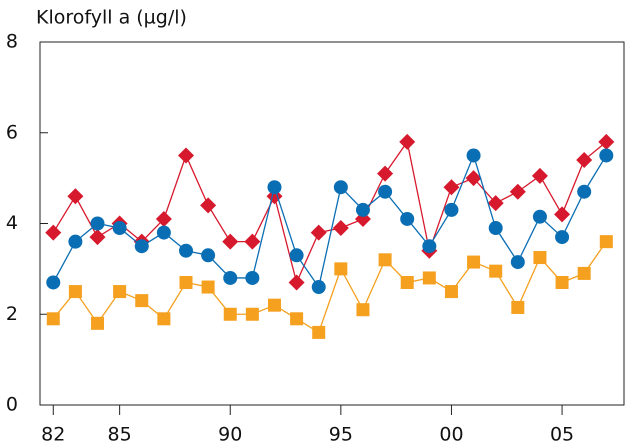 Image resolution: width=627 pixels, height=448 pixels. What do you see at coordinates (12, 405) in the screenshot?
I see `y-tick-label: 0` at bounding box center [12, 405].